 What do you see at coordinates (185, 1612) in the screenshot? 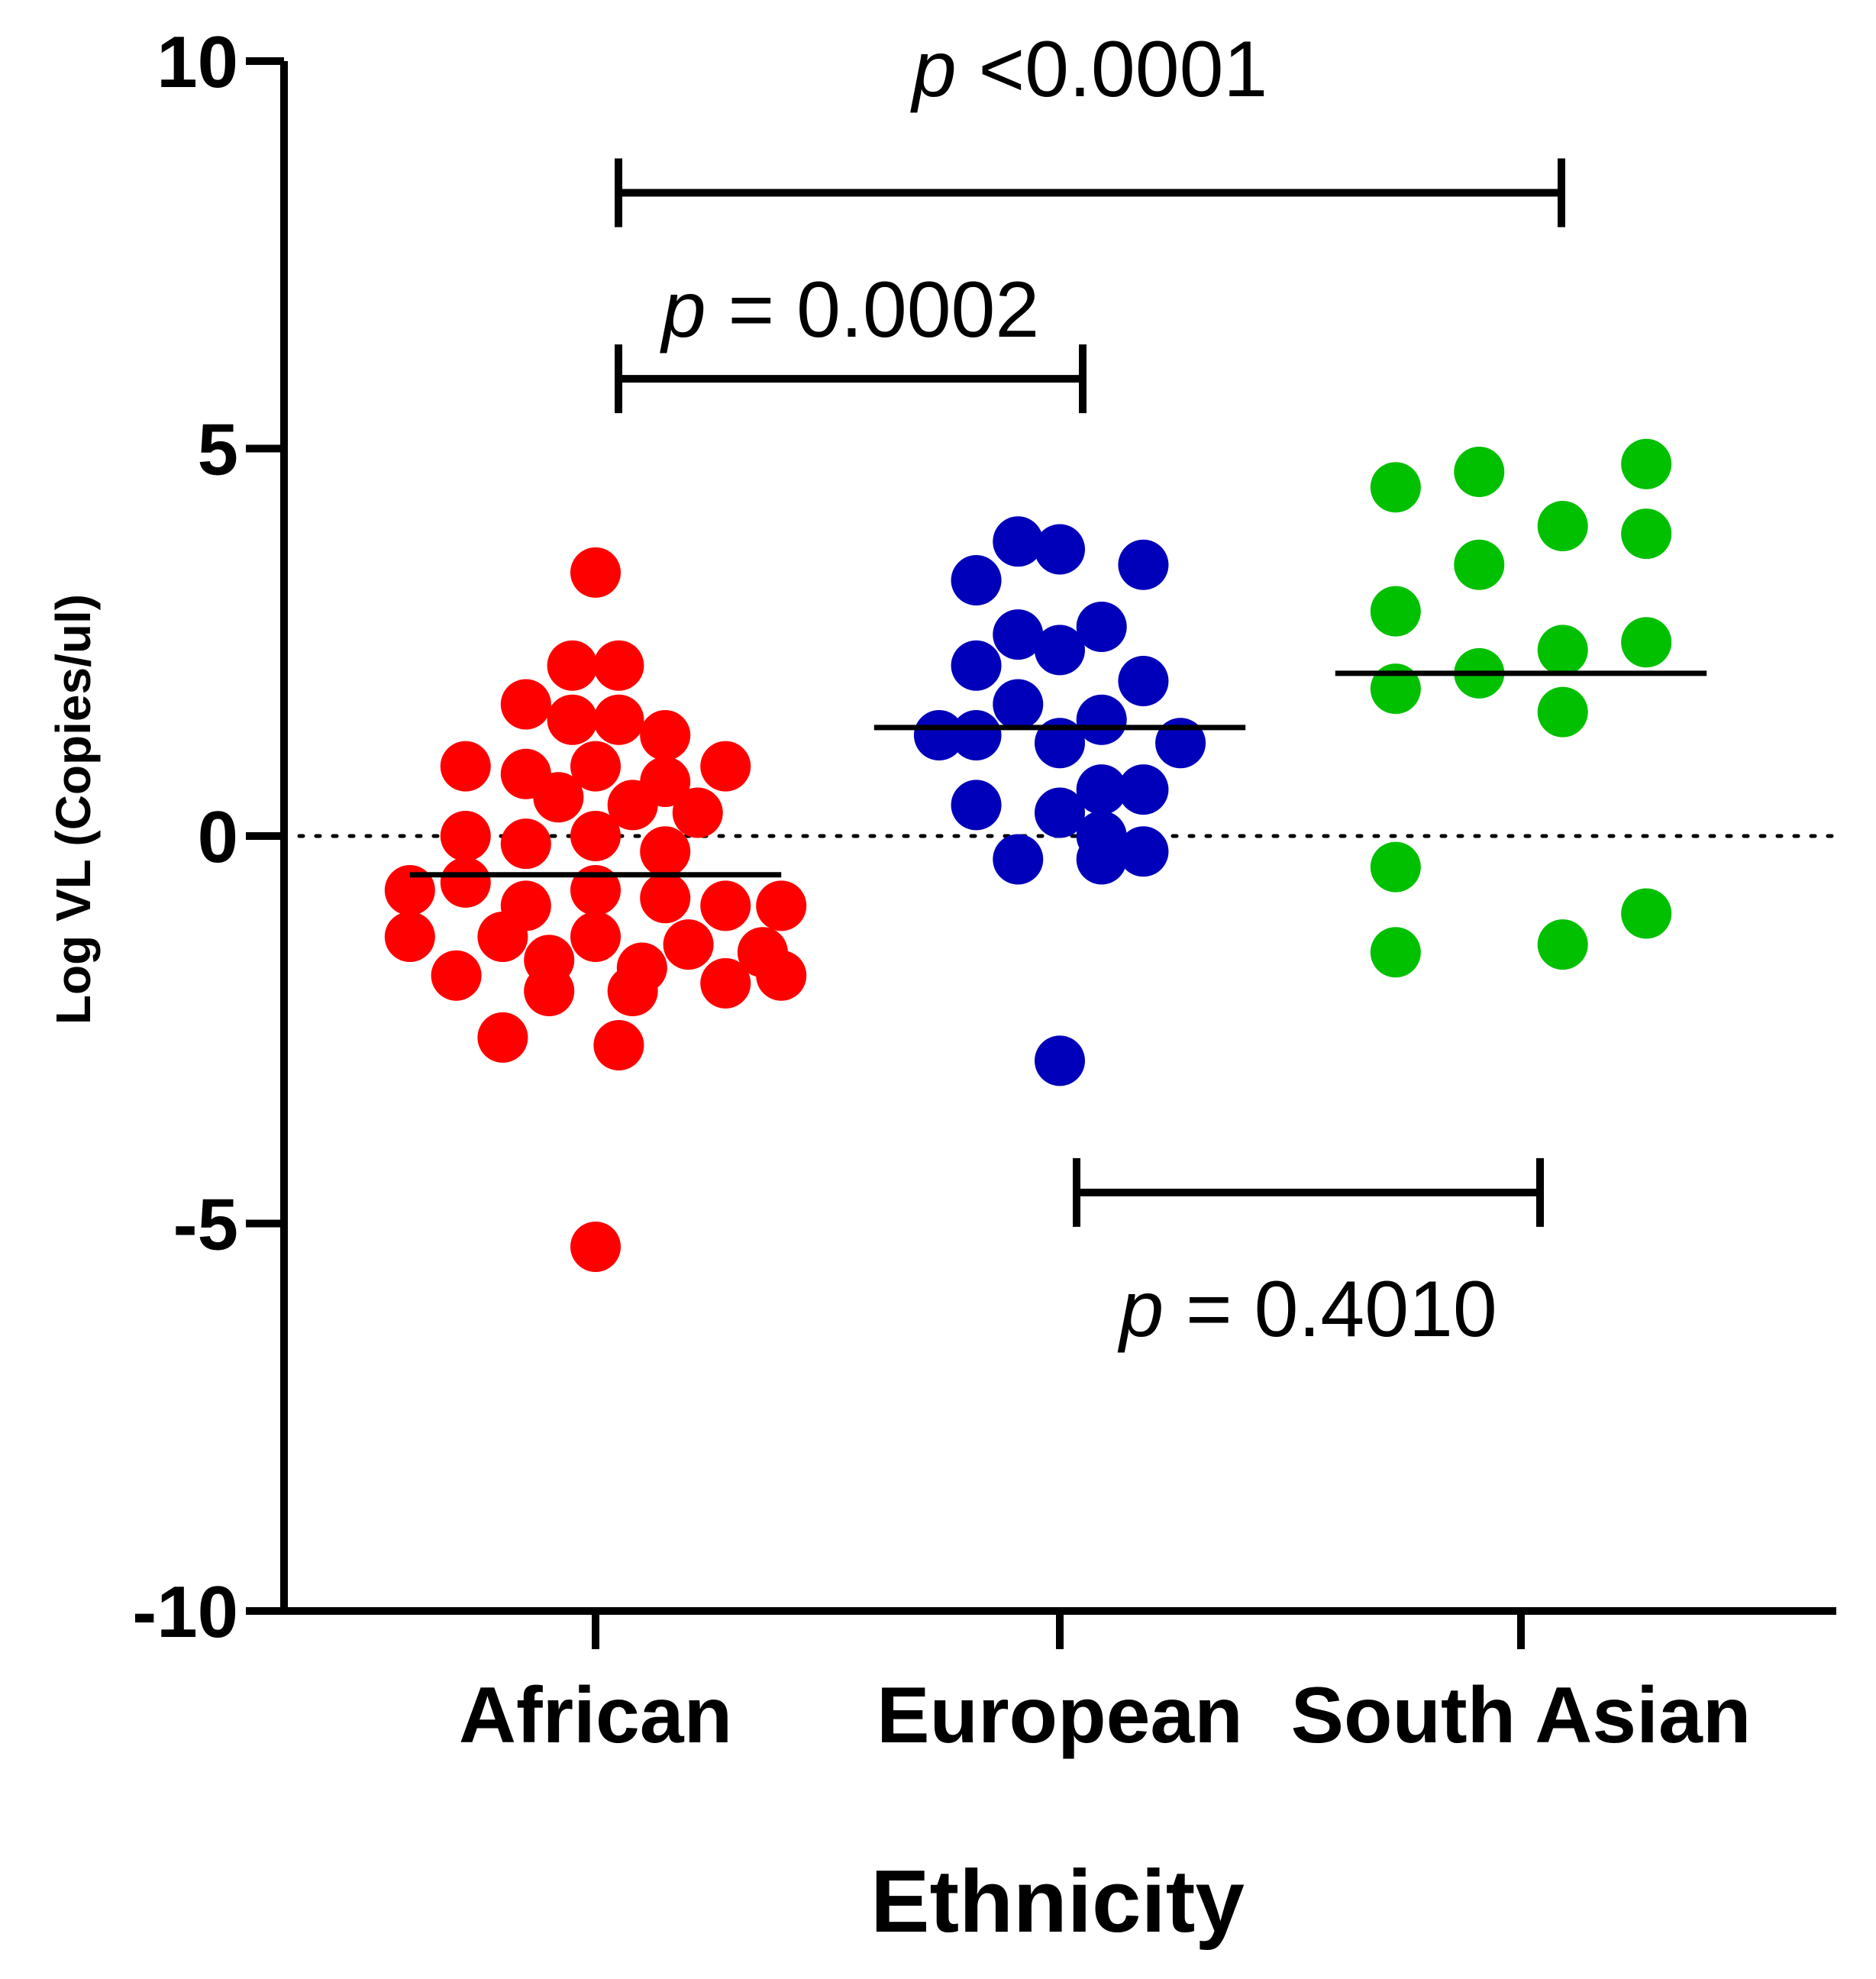
I see `y-tick-label: -10` at bounding box center [185, 1612].